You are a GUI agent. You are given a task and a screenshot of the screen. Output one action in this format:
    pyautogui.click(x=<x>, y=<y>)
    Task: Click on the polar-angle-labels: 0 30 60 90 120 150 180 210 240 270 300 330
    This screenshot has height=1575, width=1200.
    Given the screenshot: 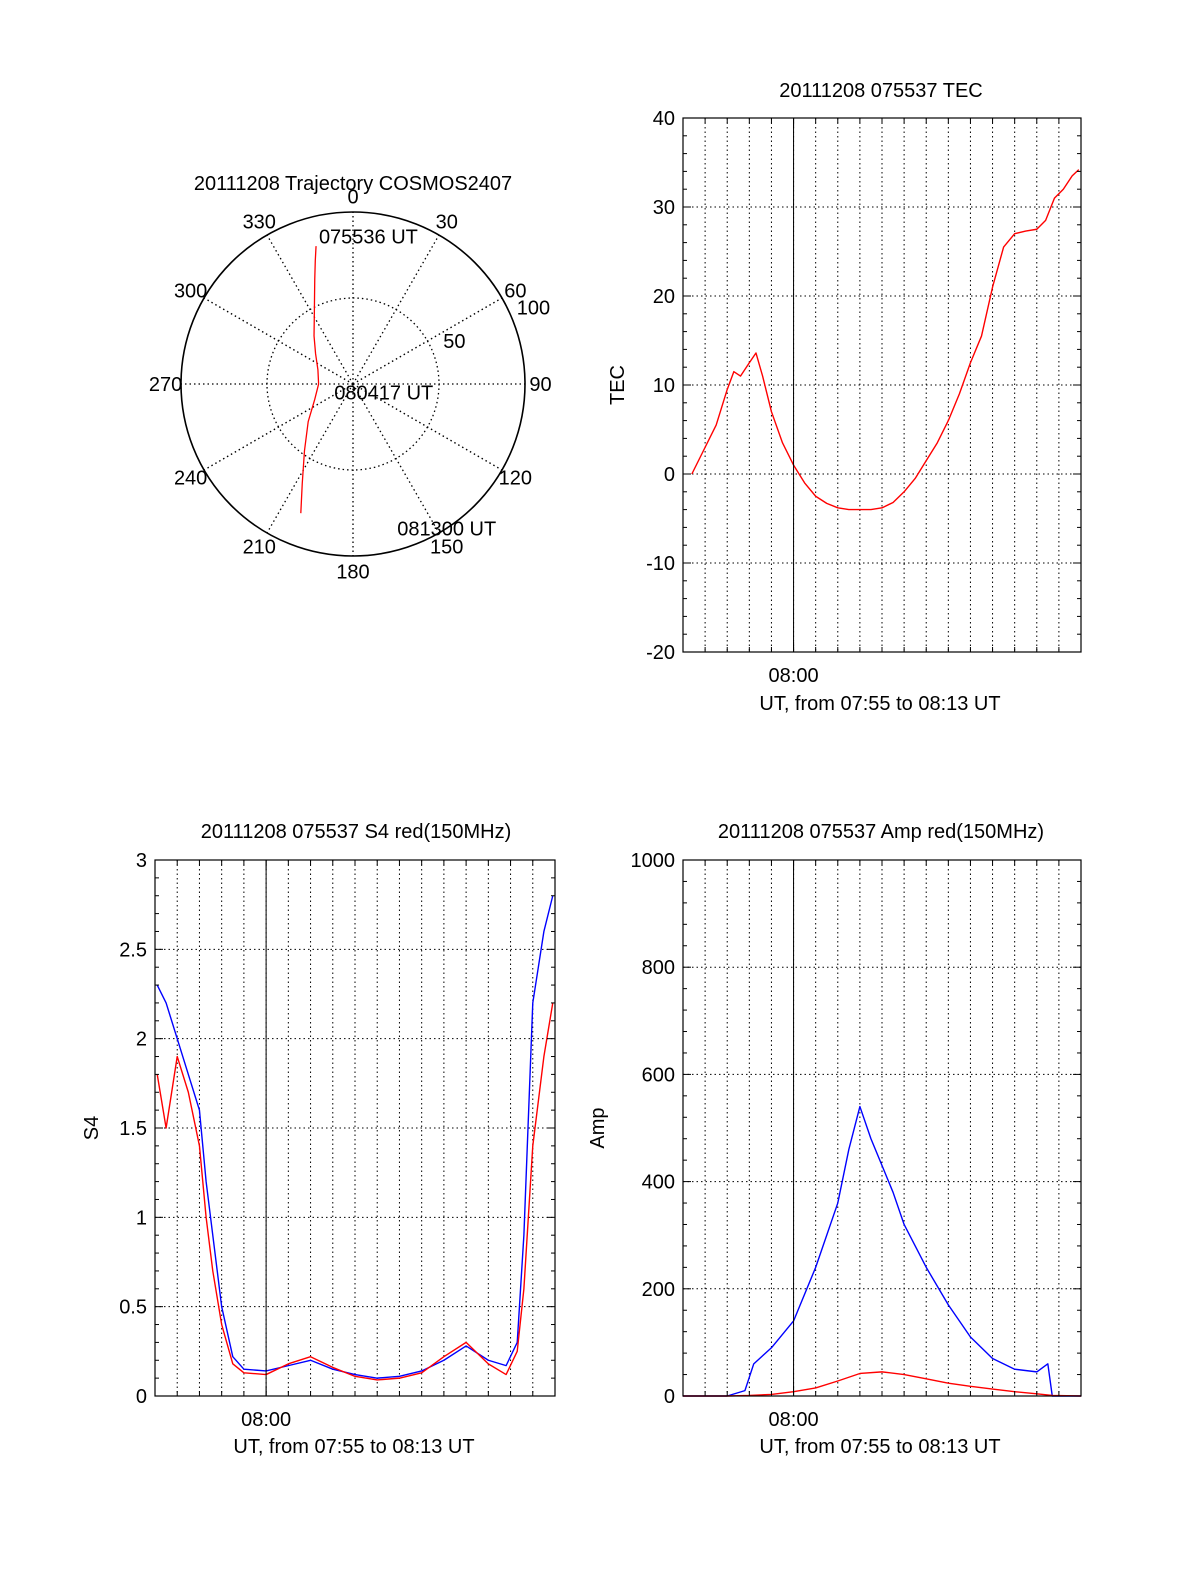 What is the action you would take?
    pyautogui.click(x=350, y=385)
    